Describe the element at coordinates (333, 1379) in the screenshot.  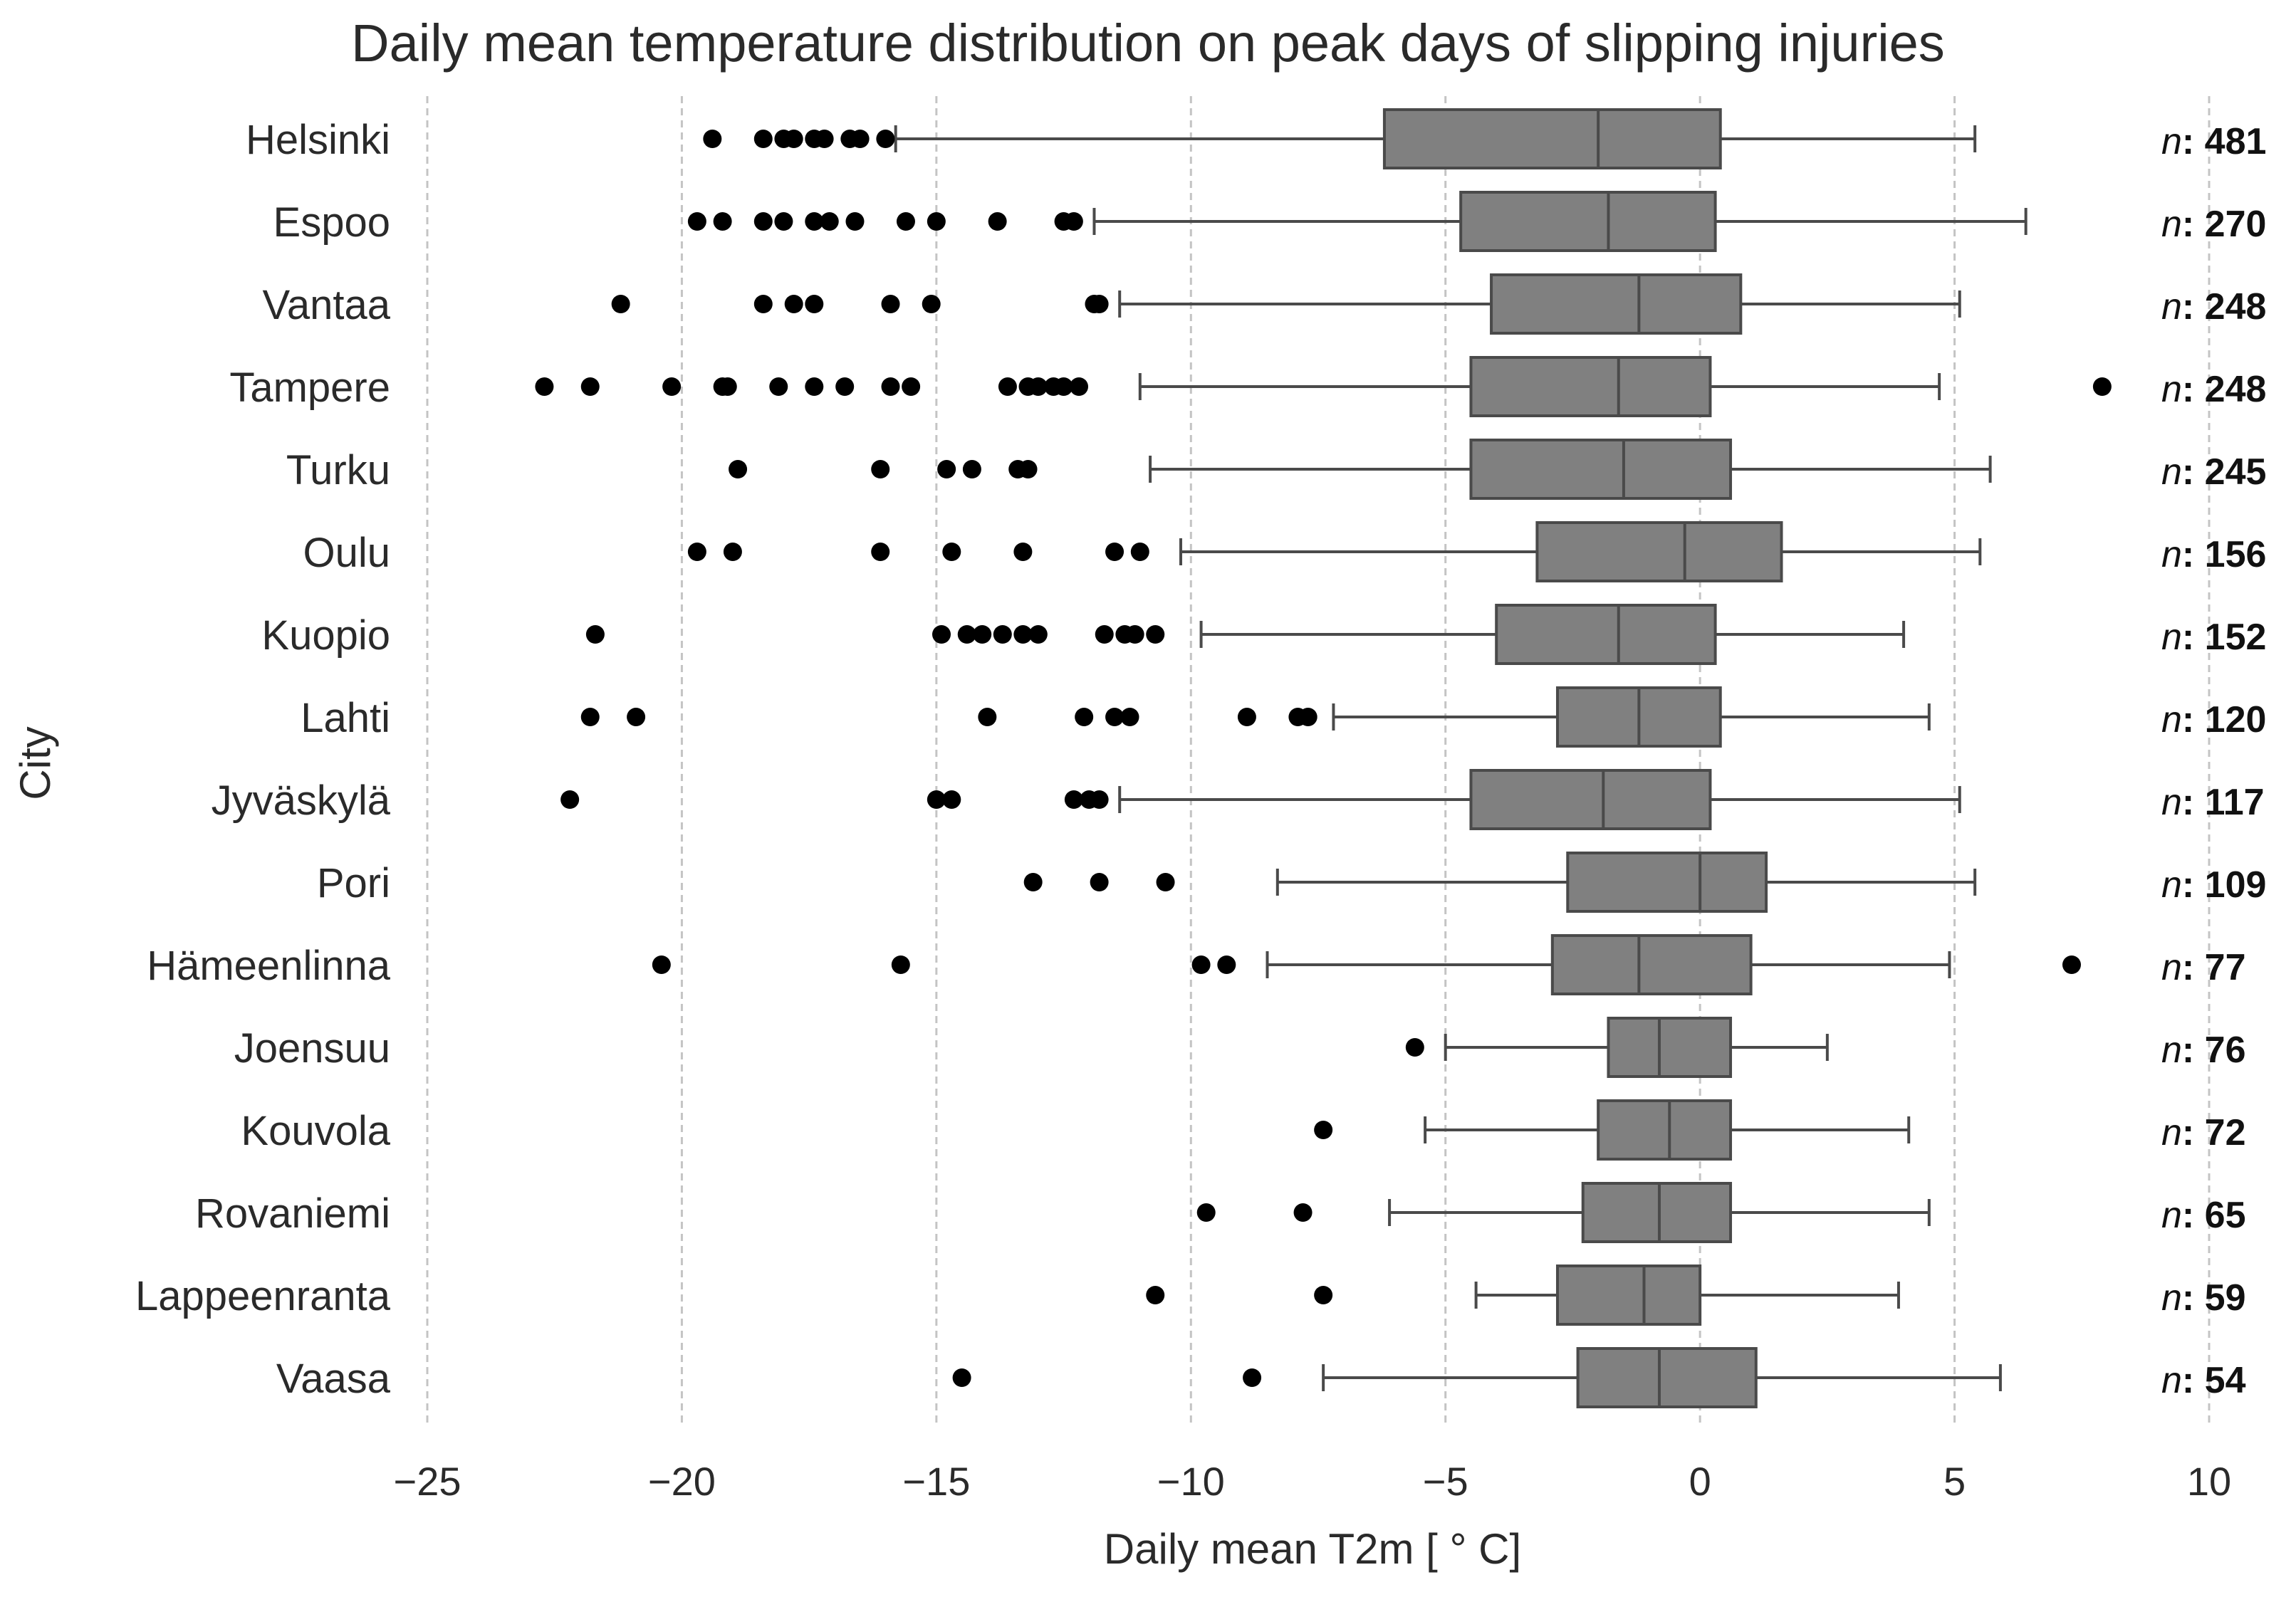
I see `y-tick-label: Vaasa` at that location.